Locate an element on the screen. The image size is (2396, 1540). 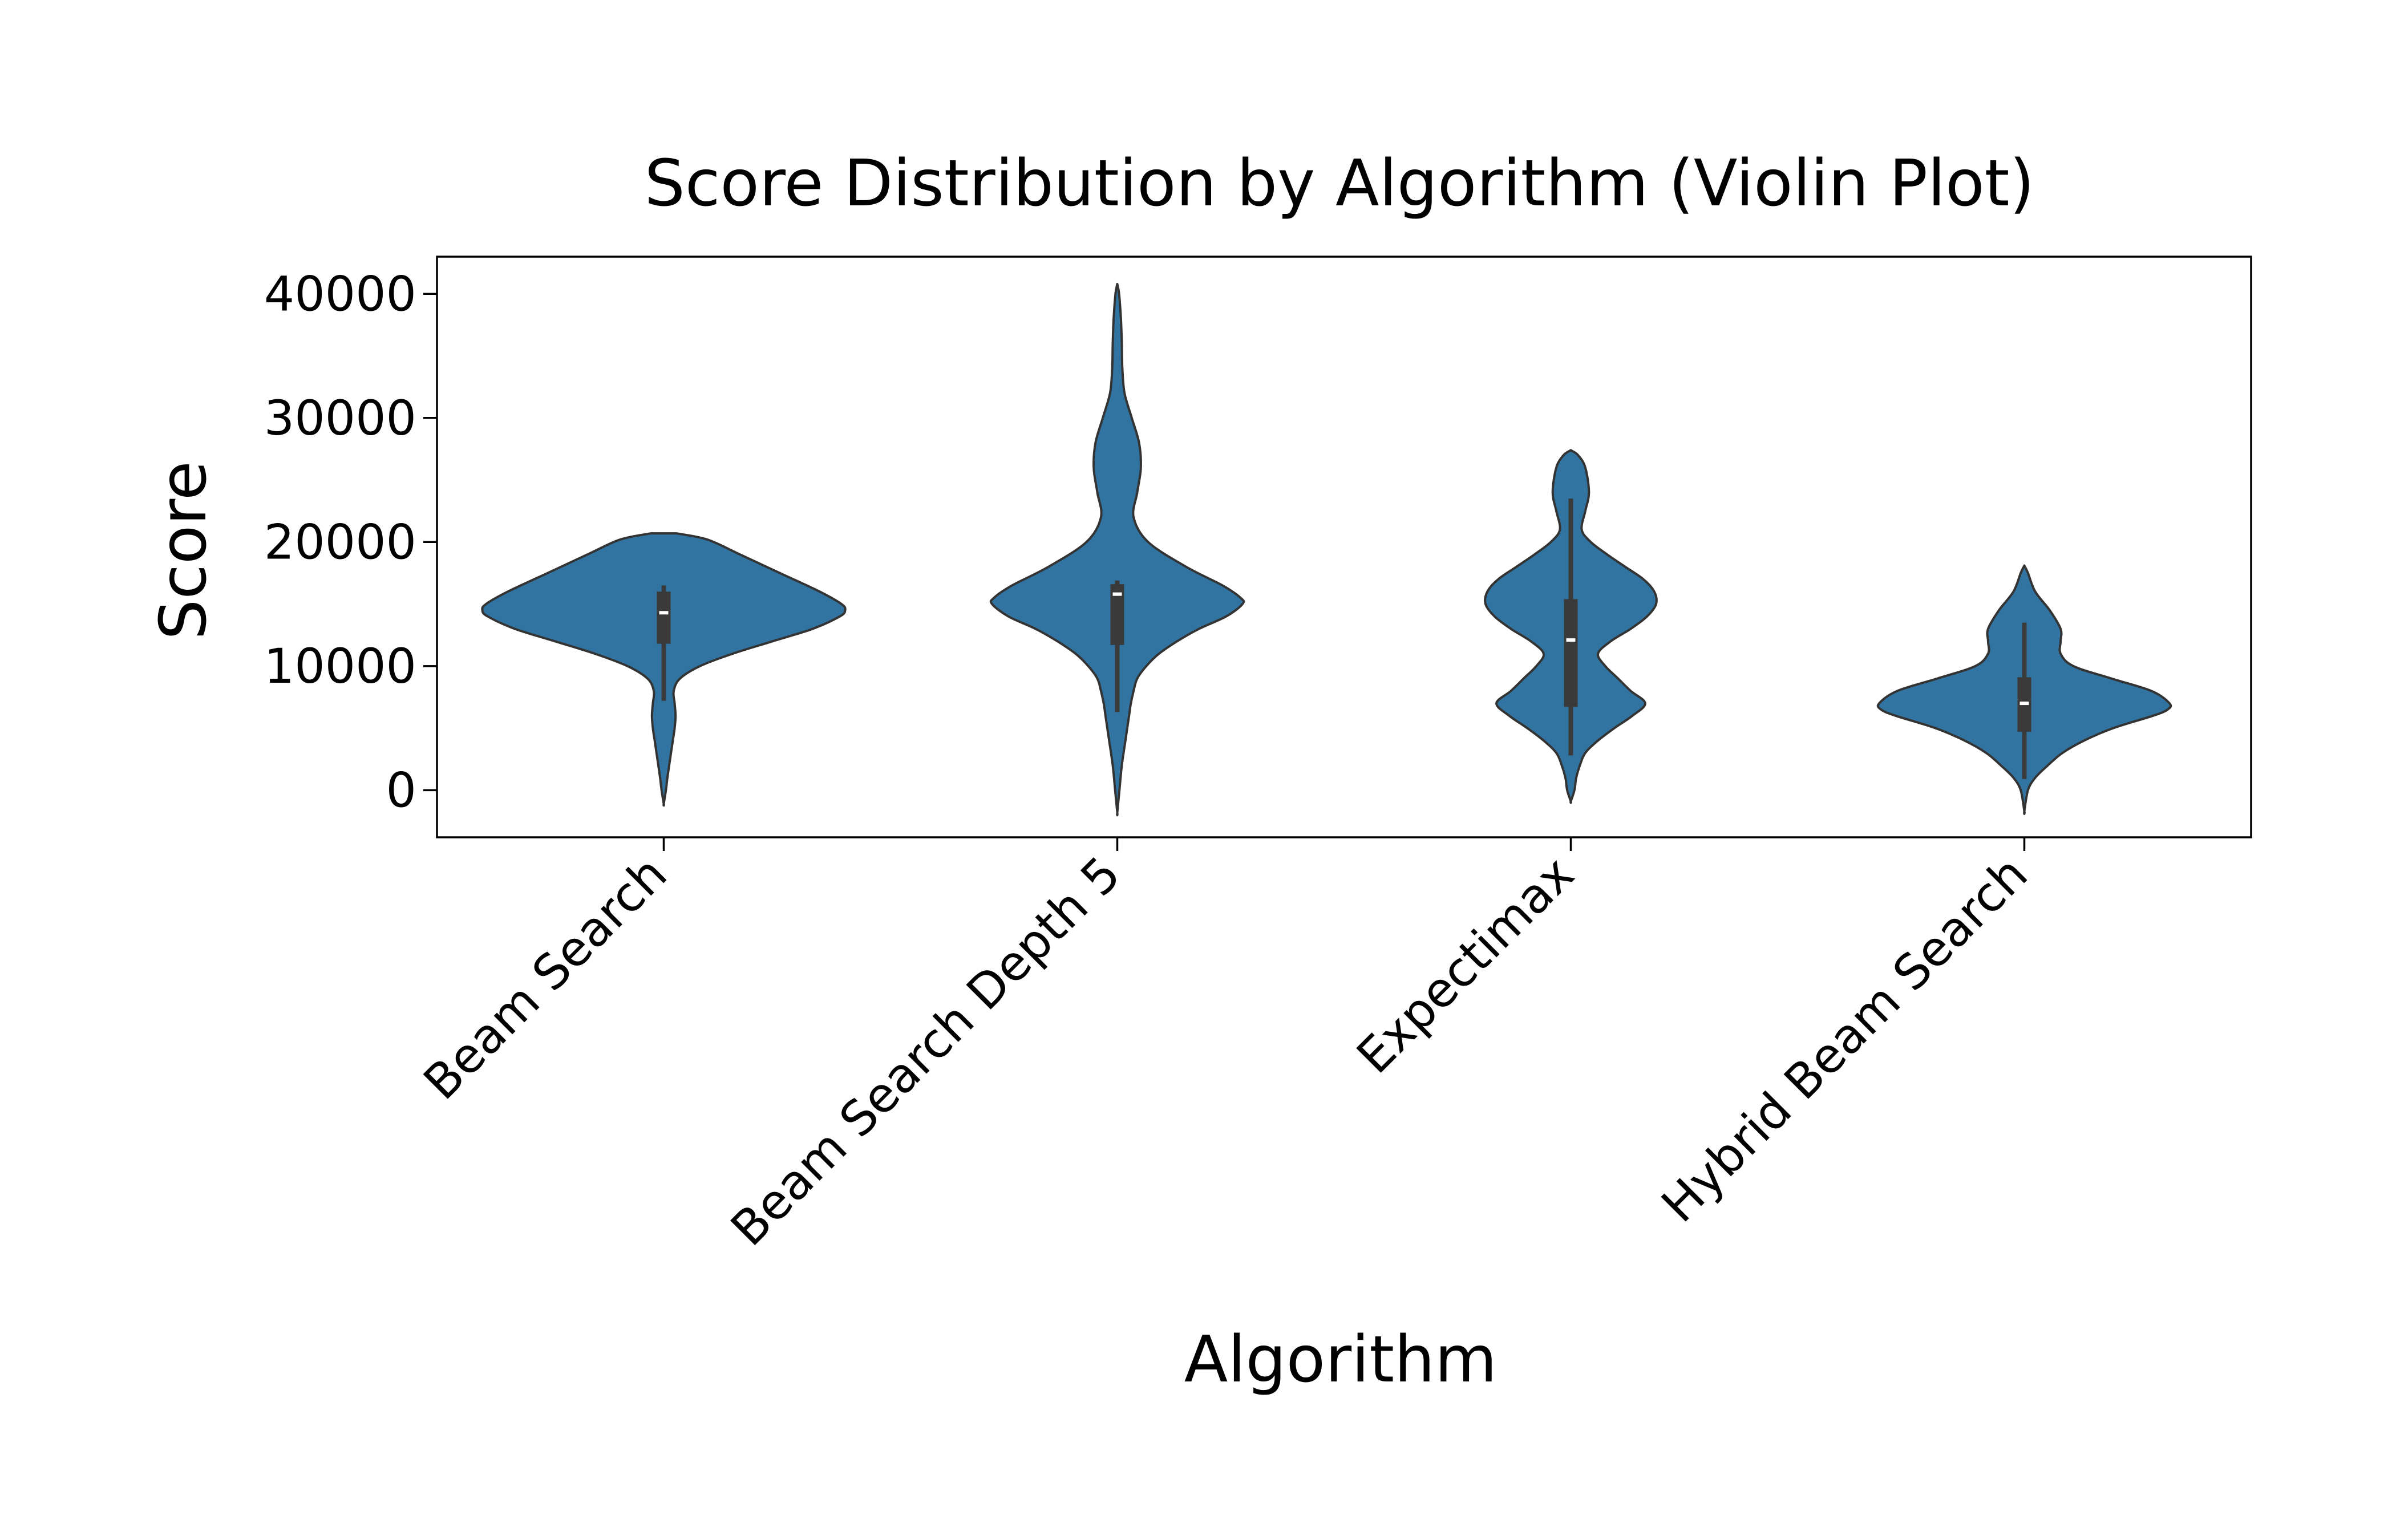
y-axis-label: Score is located at coordinates (184, 550).